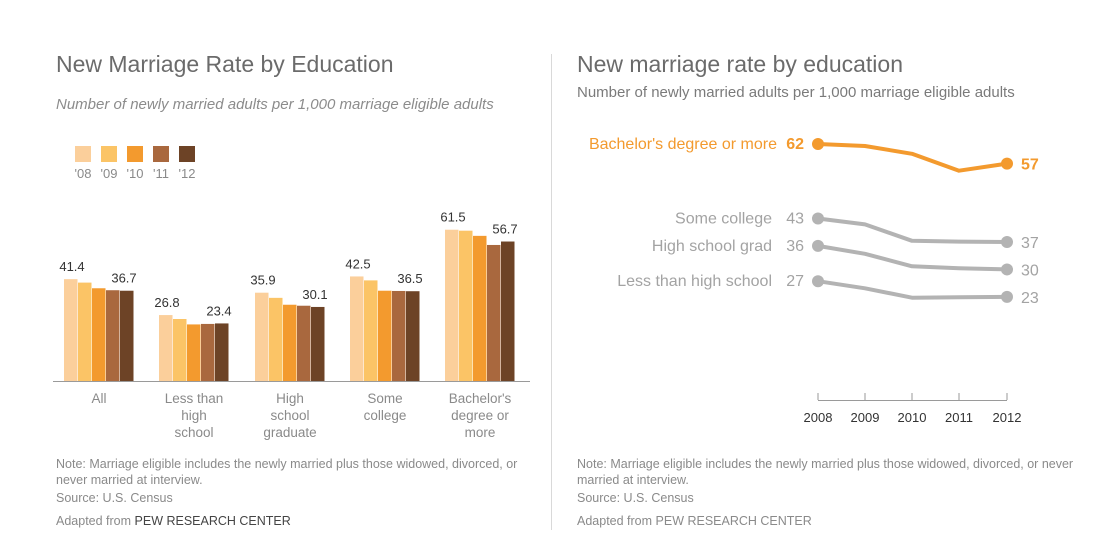 Image resolution: width=1108 pixels, height=542 pixels. Describe the element at coordinates (187, 173) in the screenshot. I see `legend-label-4: '12` at that location.